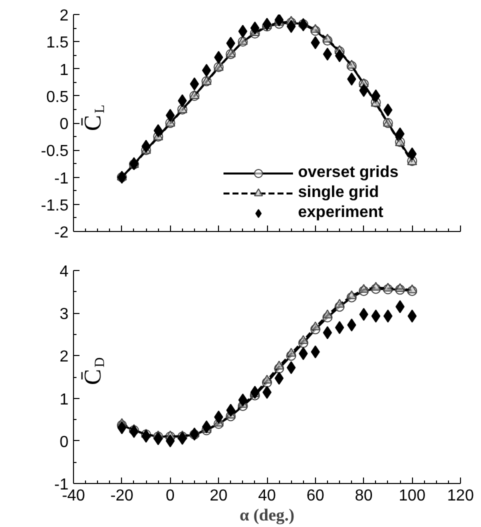  What do you see at coordinates (219, 496) in the screenshot?
I see `x-tick-label: 20` at bounding box center [219, 496].